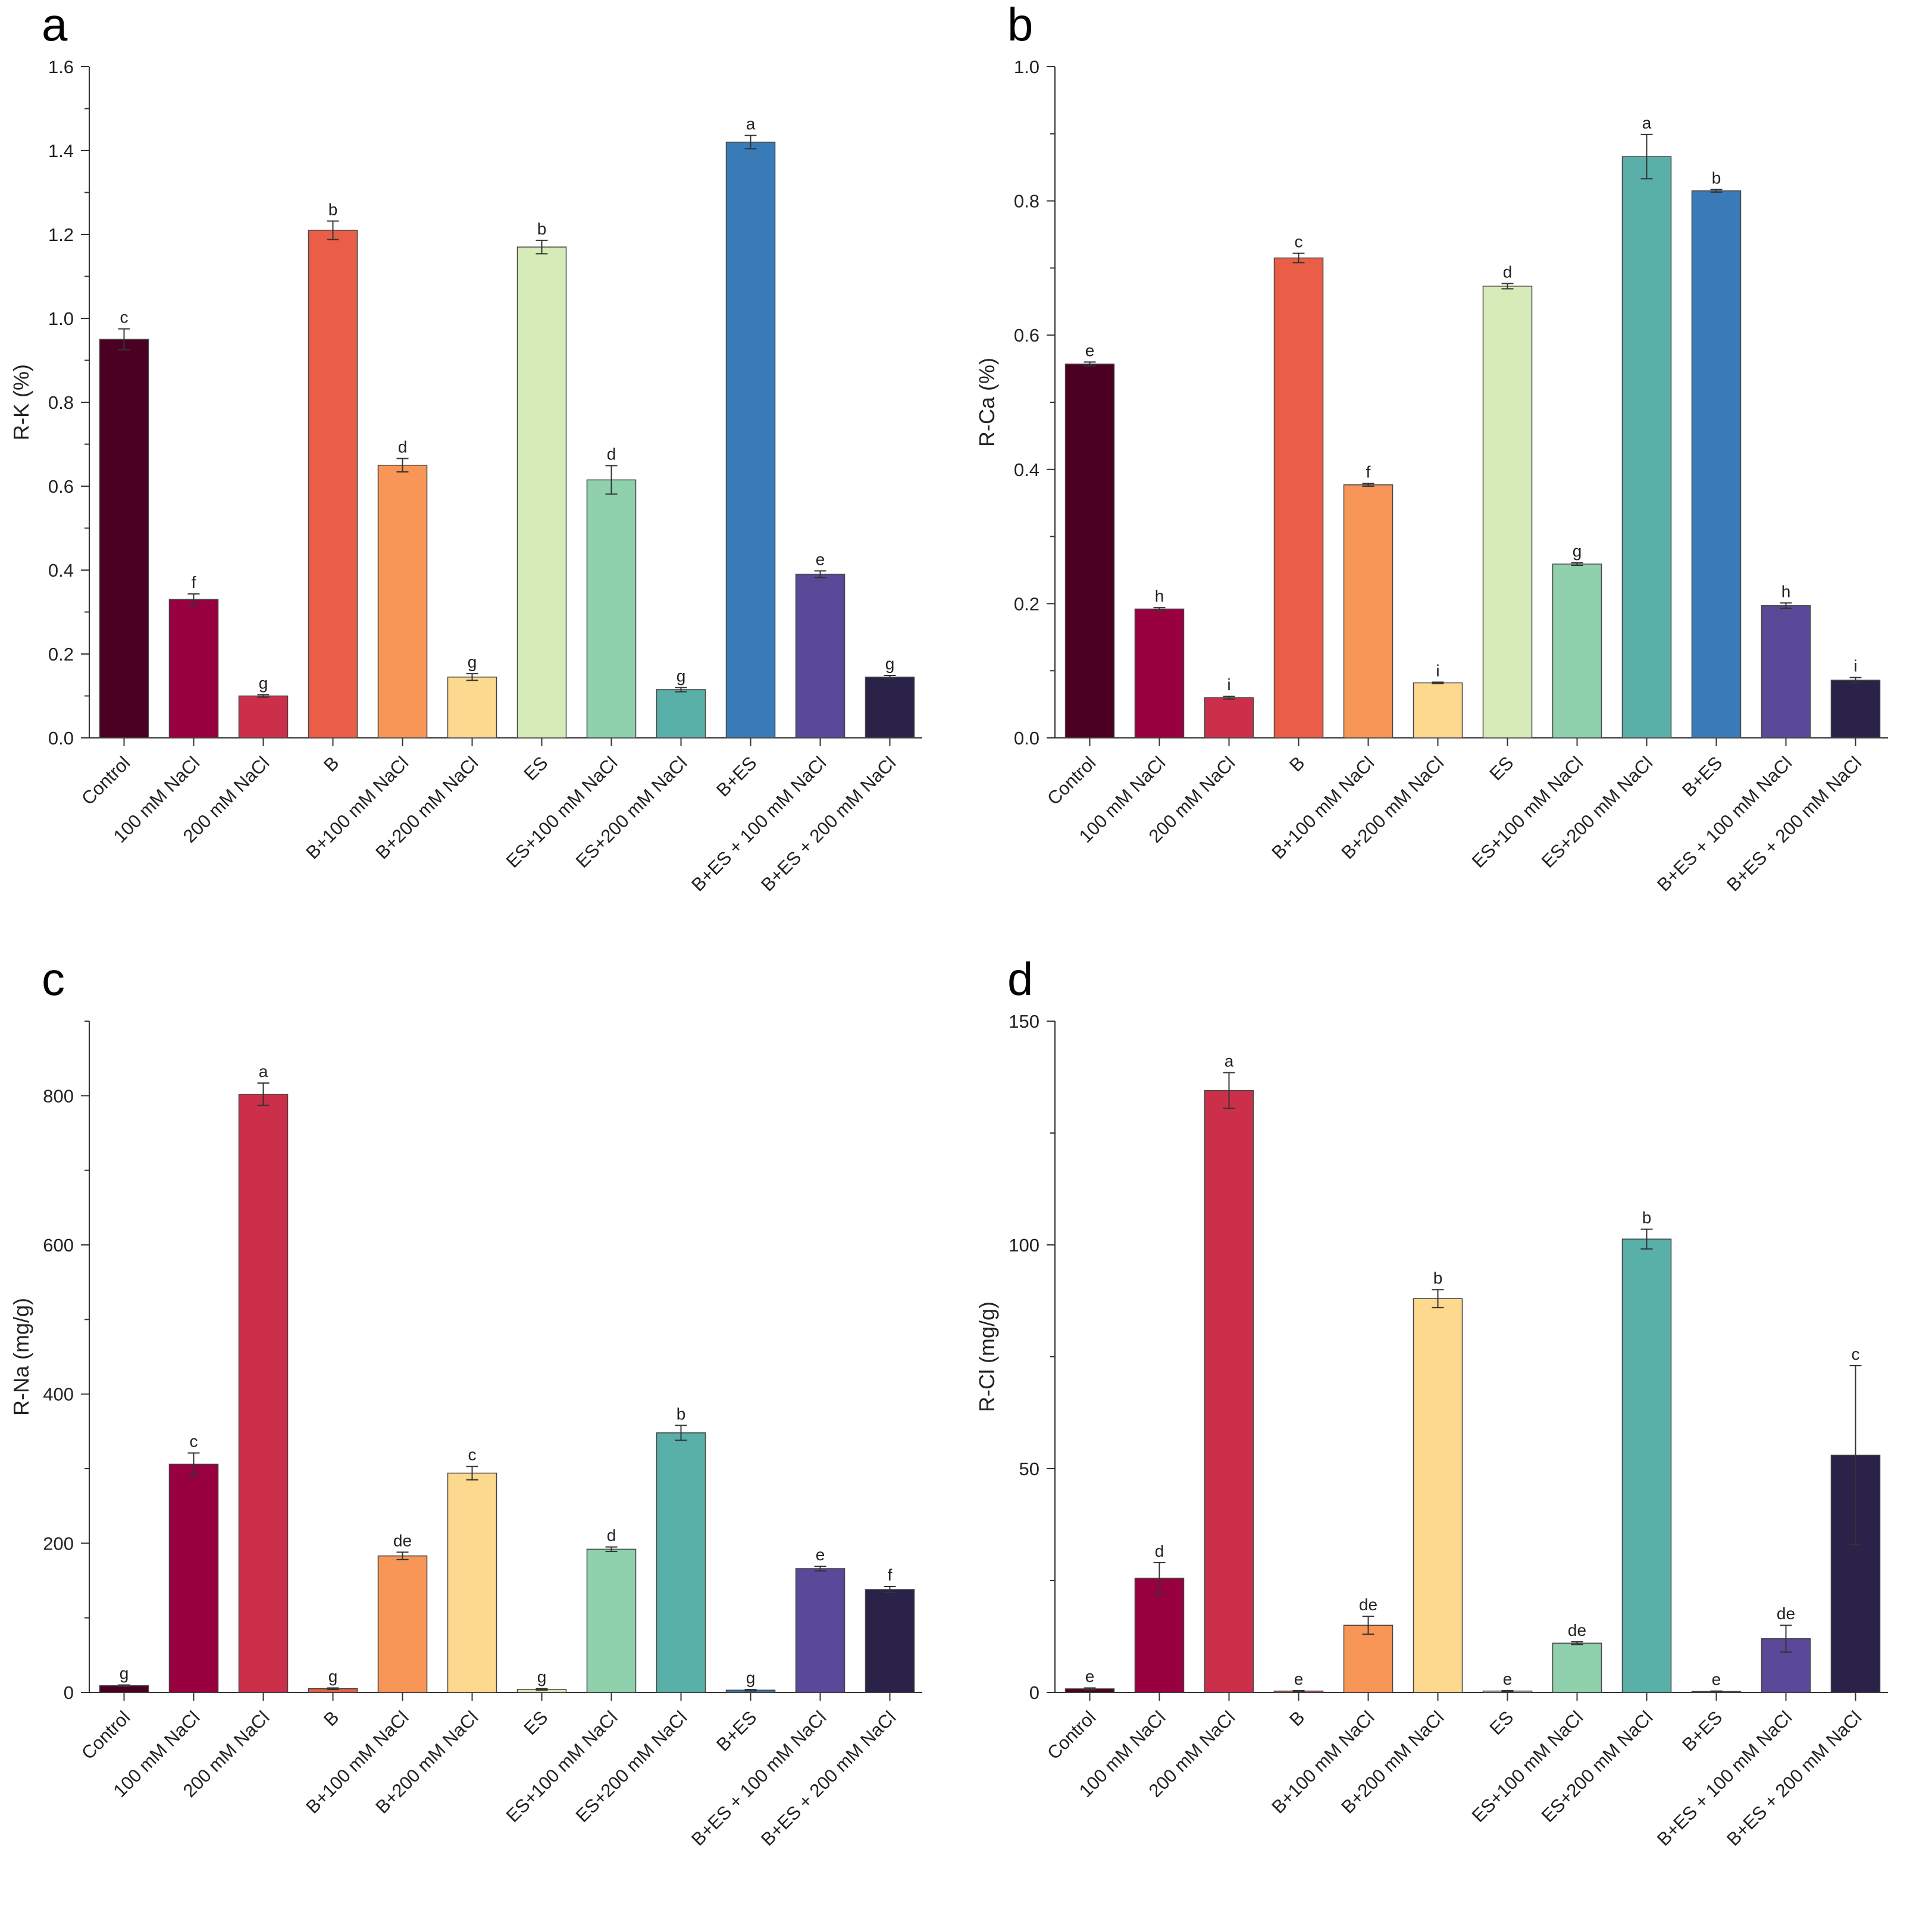 The image size is (1932, 1909). Describe the element at coordinates (69, 1692) in the screenshot. I see `y-tick-label: 0` at that location.